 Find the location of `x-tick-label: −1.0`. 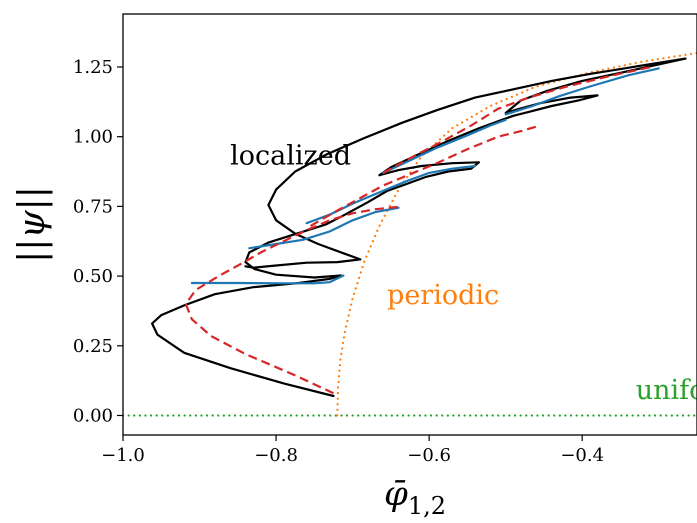

x-tick-label: −1.0 is located at coordinates (123, 455).